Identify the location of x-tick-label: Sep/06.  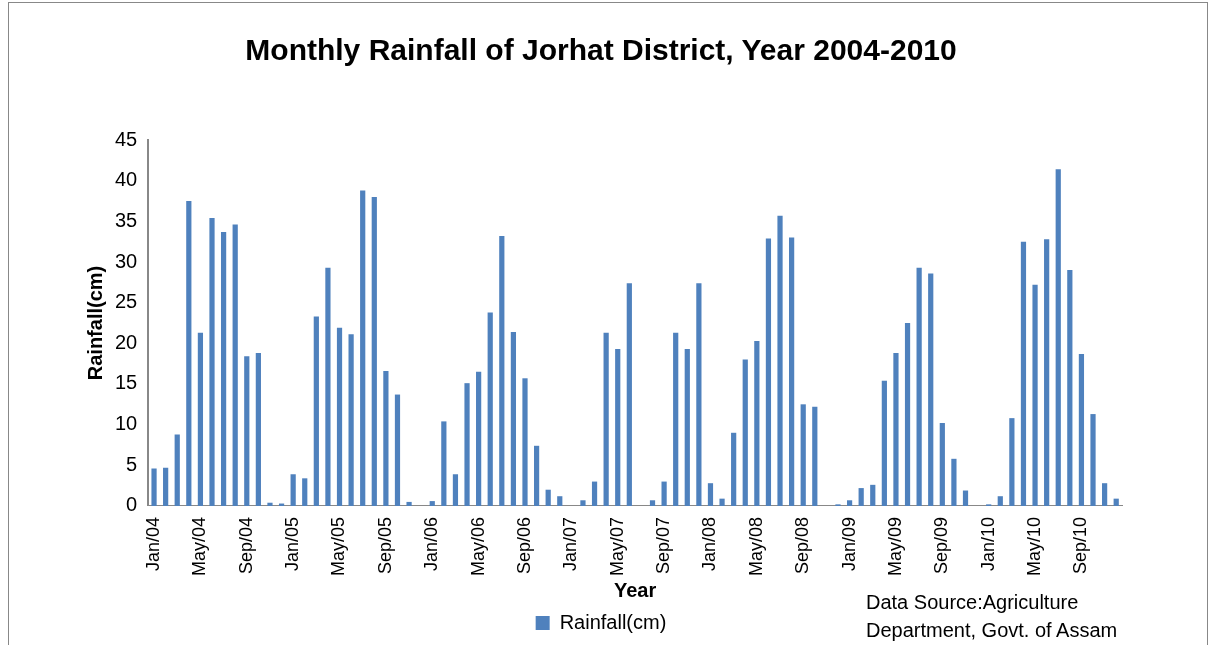
(523, 545).